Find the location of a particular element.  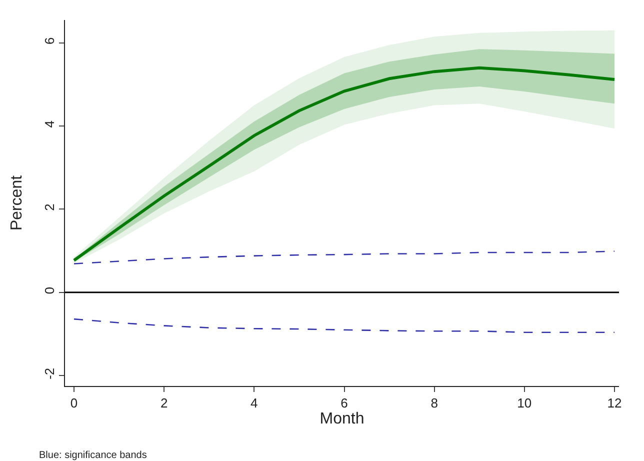

x-tick-label: 0 is located at coordinates (74, 403).